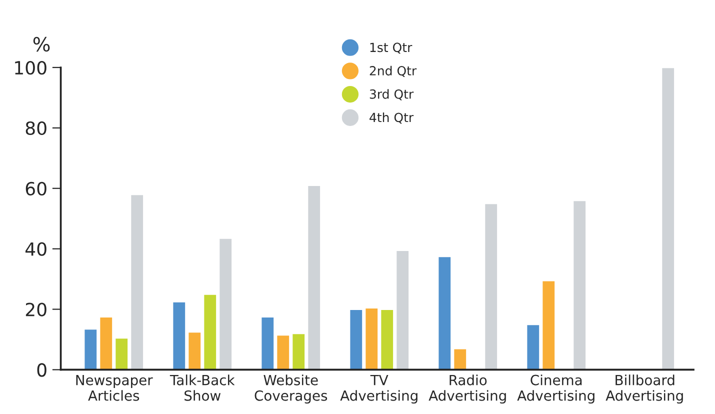 The height and width of the screenshot is (414, 715). Describe the element at coordinates (467, 389) in the screenshot. I see `x-tick-label: Radio Advertising` at that location.